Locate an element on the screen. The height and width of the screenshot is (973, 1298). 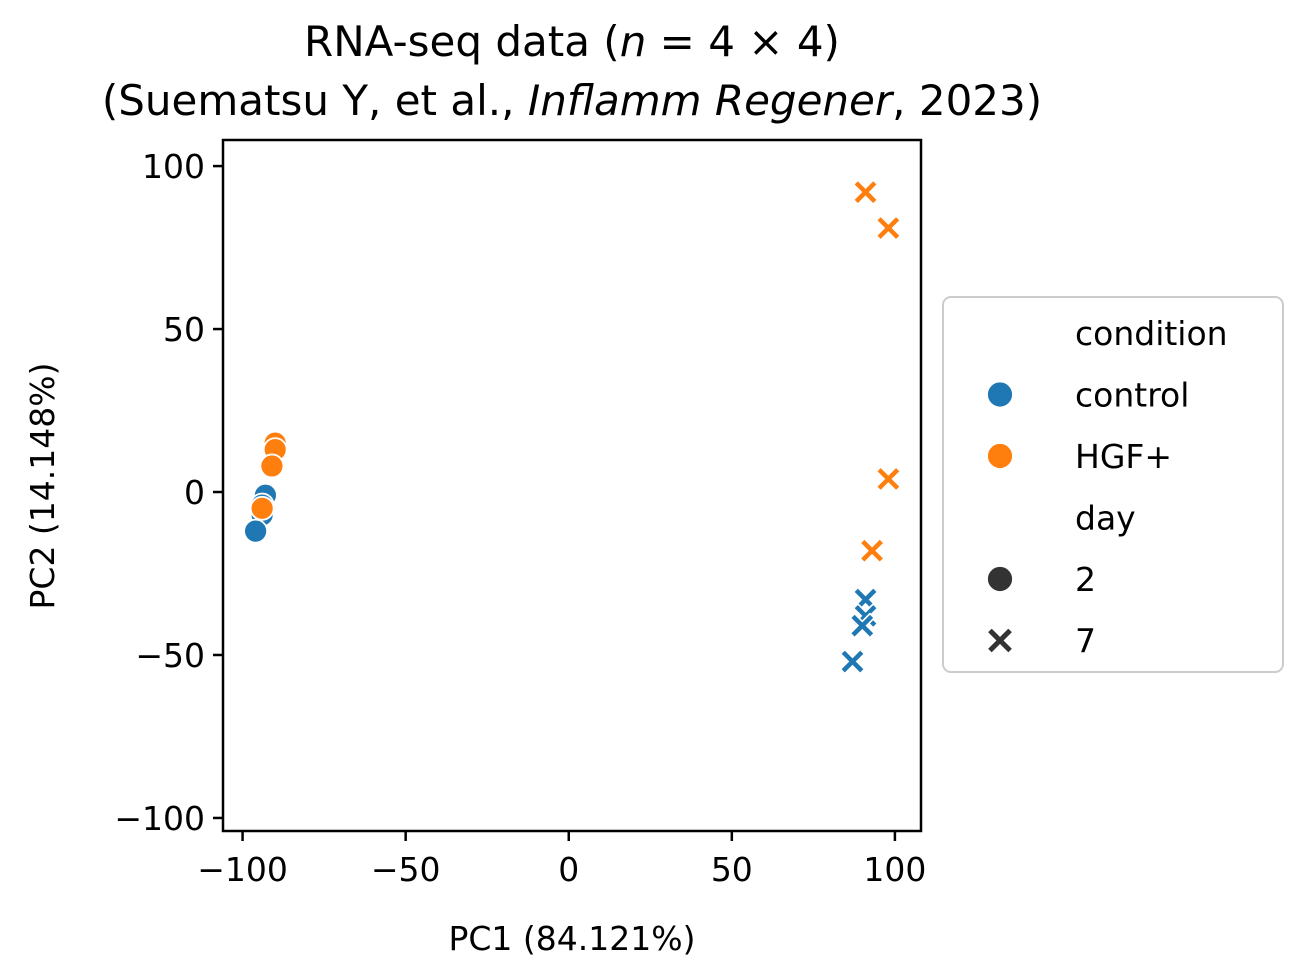
chart-title-line1: RNA-seq data (n = 4 × 4) is located at coordinates (572, 41).